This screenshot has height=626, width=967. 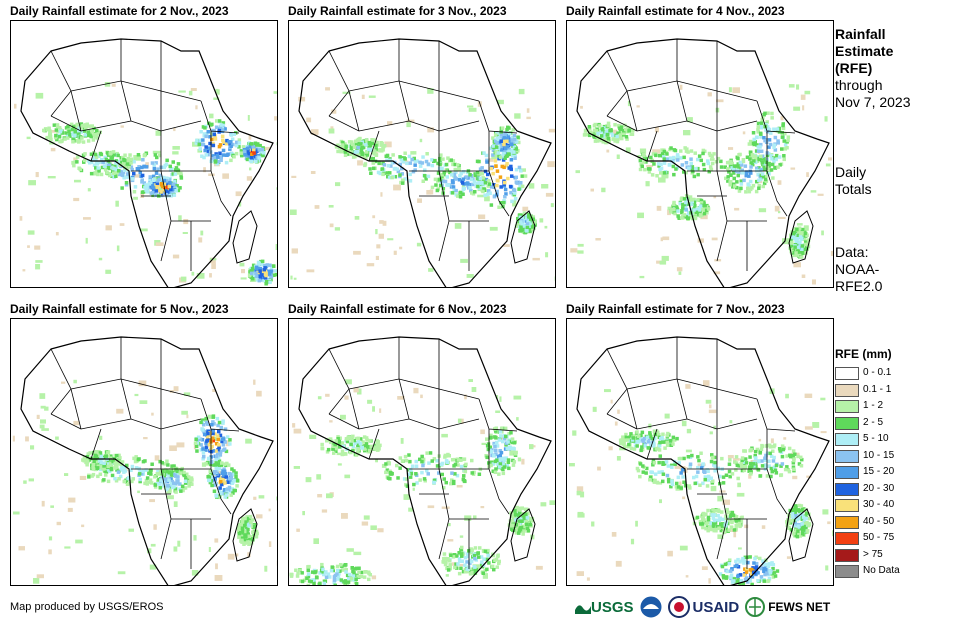 What do you see at coordinates (777, 193) in the screenshot?
I see `country-border` at bounding box center [777, 193].